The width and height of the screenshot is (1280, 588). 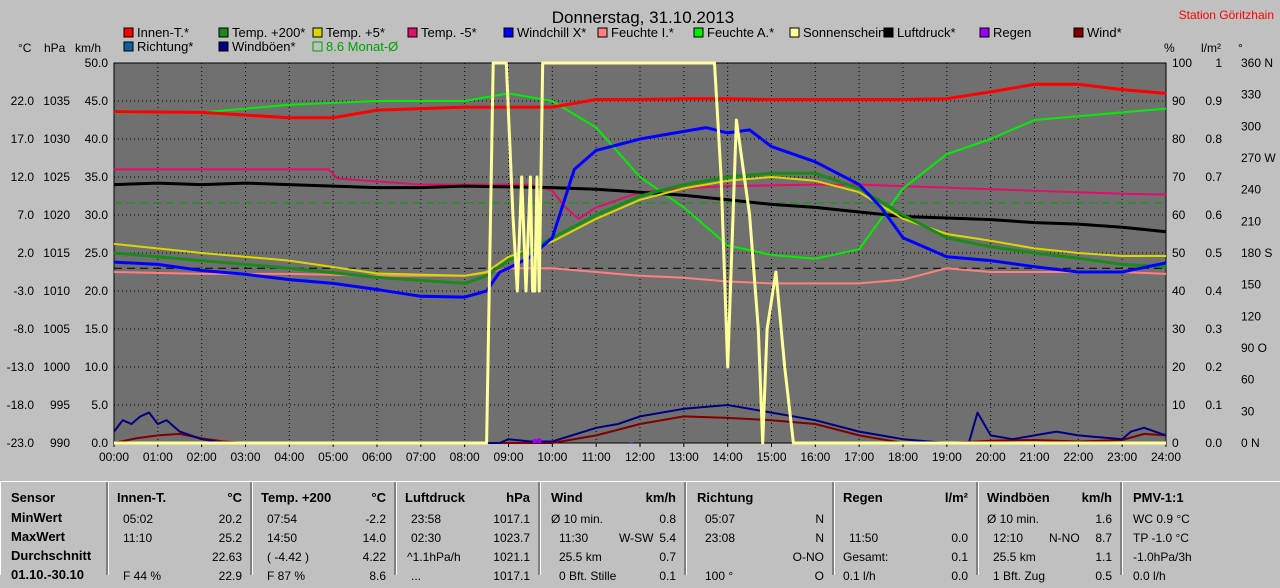 What do you see at coordinates (282, 538) in the screenshot?
I see `temp200-max-time: 14:50` at bounding box center [282, 538].